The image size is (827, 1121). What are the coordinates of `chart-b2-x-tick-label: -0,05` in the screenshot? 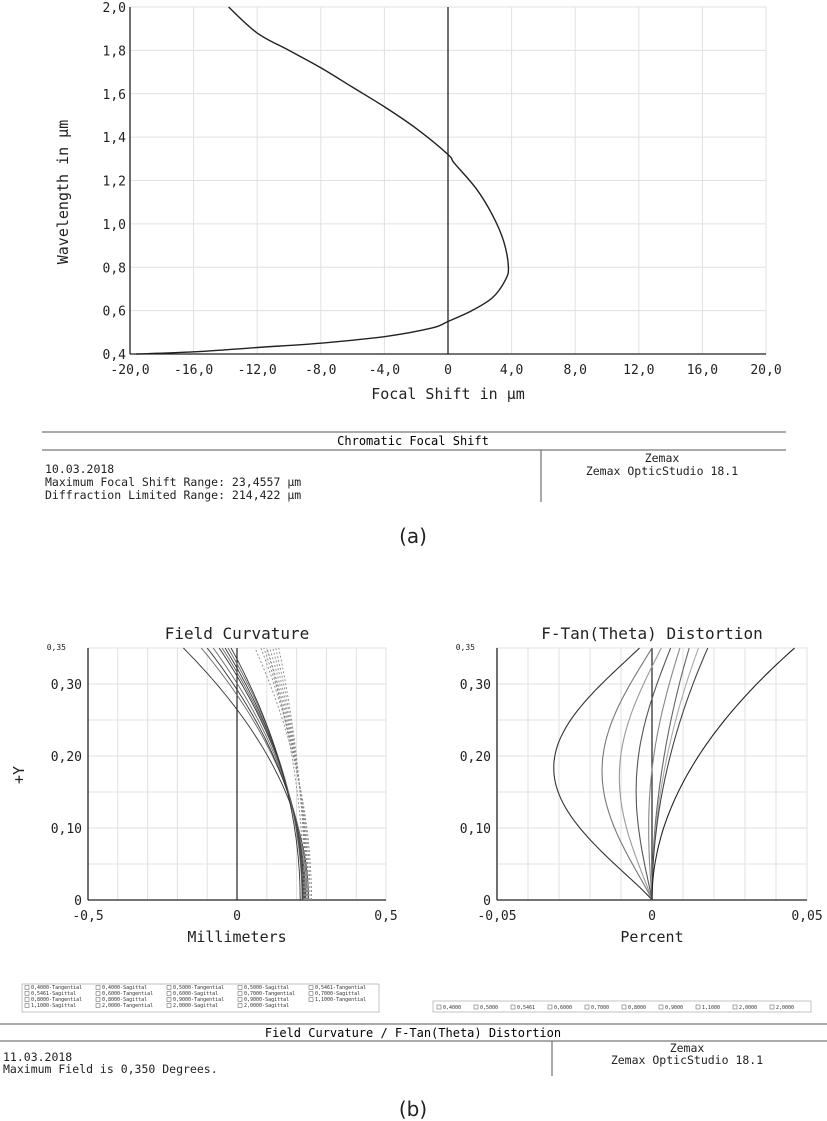 It's located at (496, 916).